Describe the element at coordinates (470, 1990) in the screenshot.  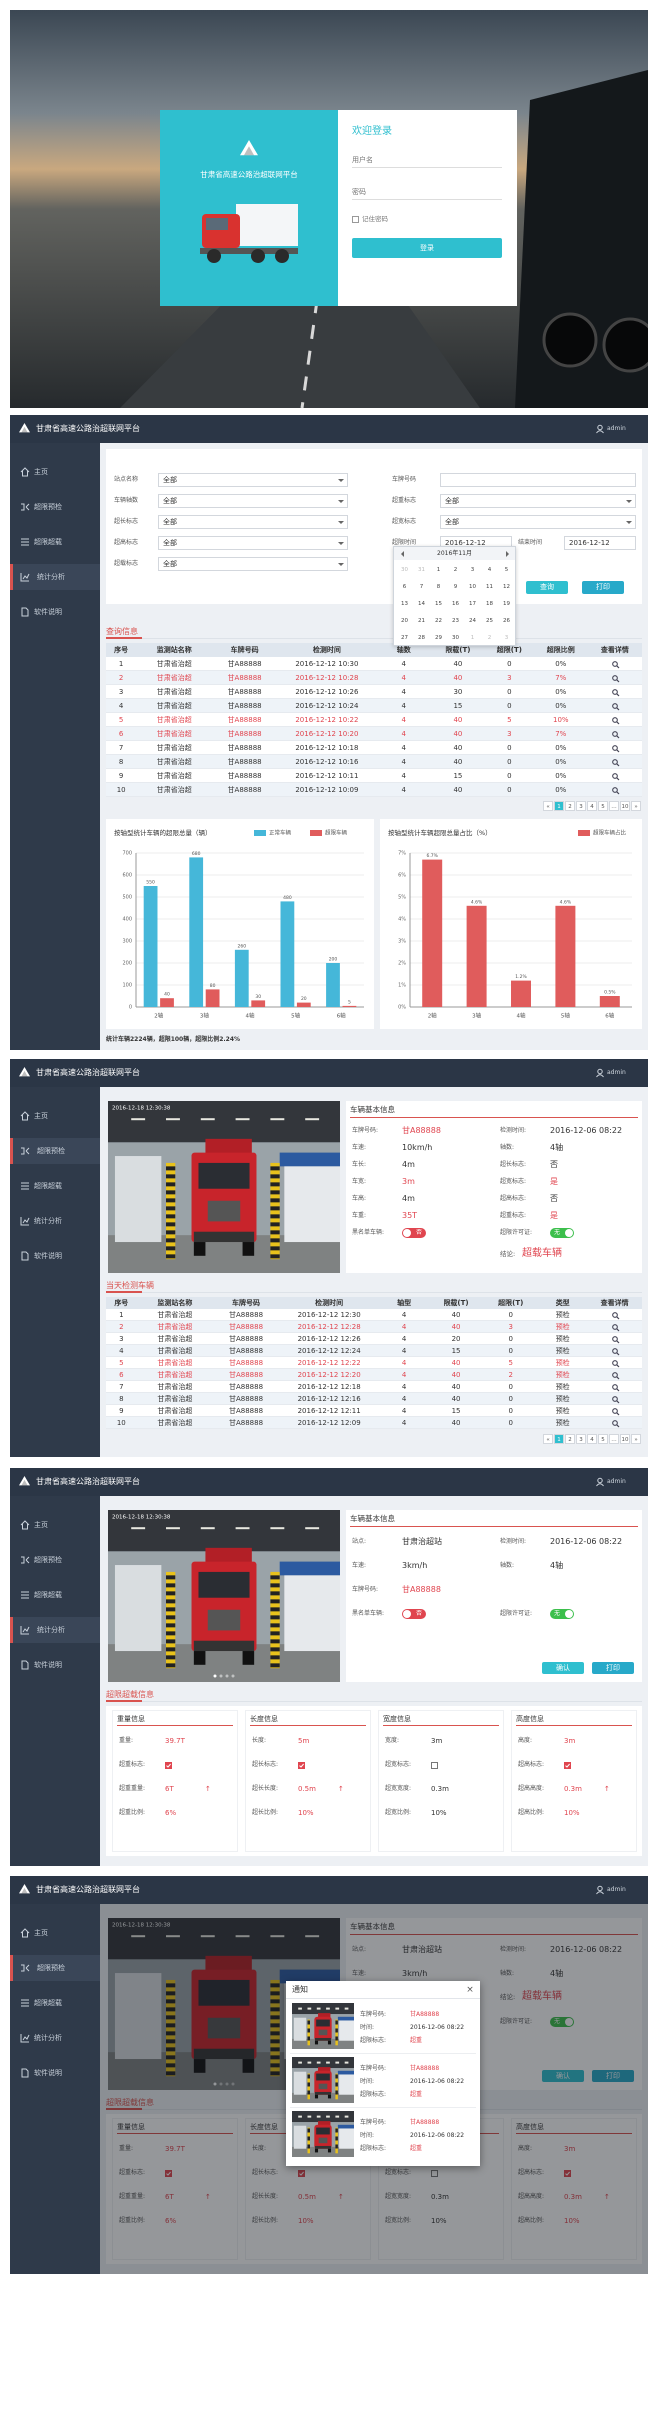
I see `modal-close: ×` at that location.